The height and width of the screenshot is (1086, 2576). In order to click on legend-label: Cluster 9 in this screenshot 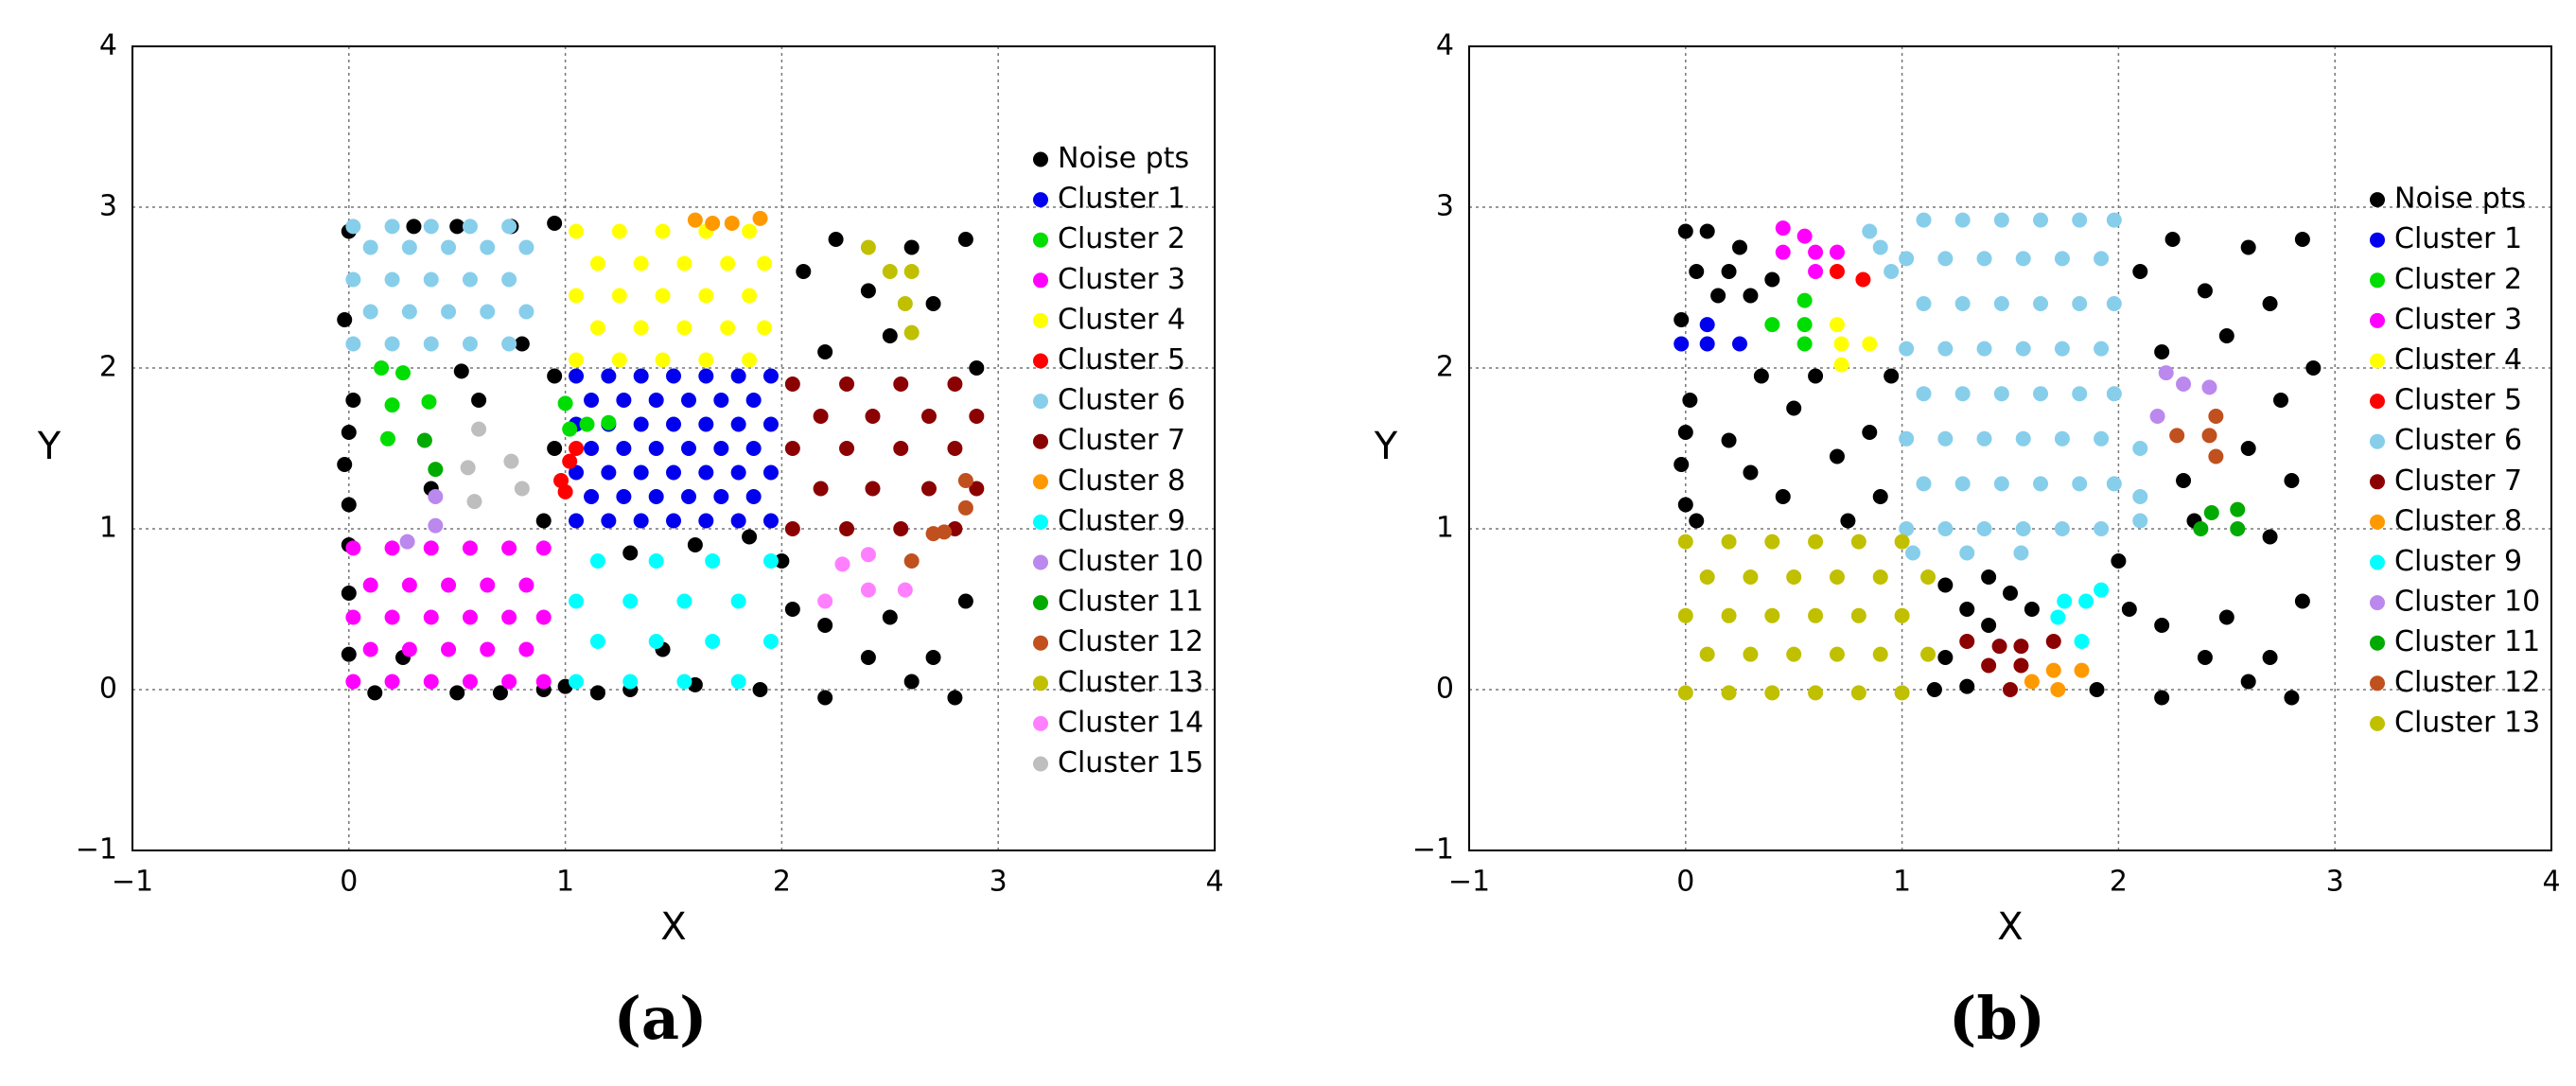, I will do `click(2458, 561)`.